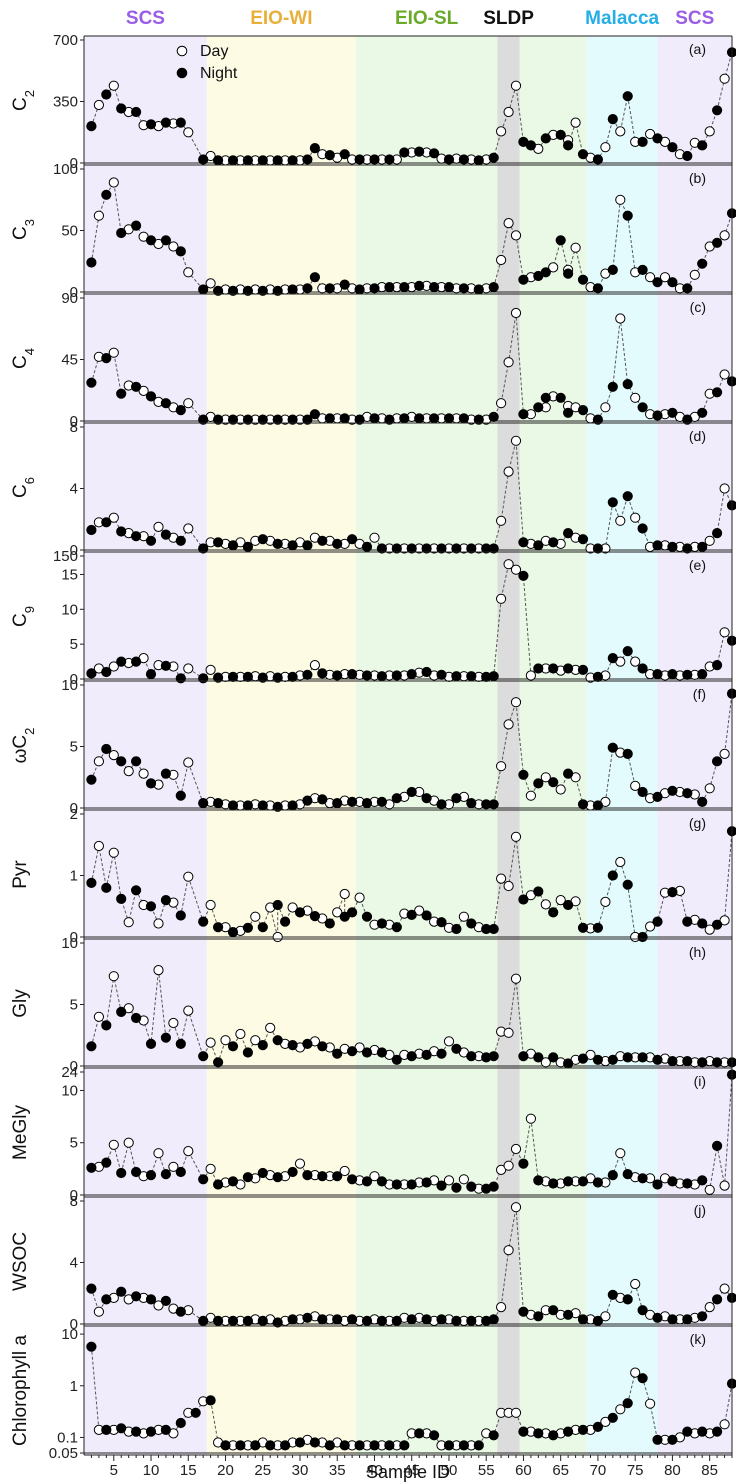 The height and width of the screenshot is (1484, 736). Describe the element at coordinates (700, 1081) in the screenshot. I see `panel-tag: (i)` at that location.